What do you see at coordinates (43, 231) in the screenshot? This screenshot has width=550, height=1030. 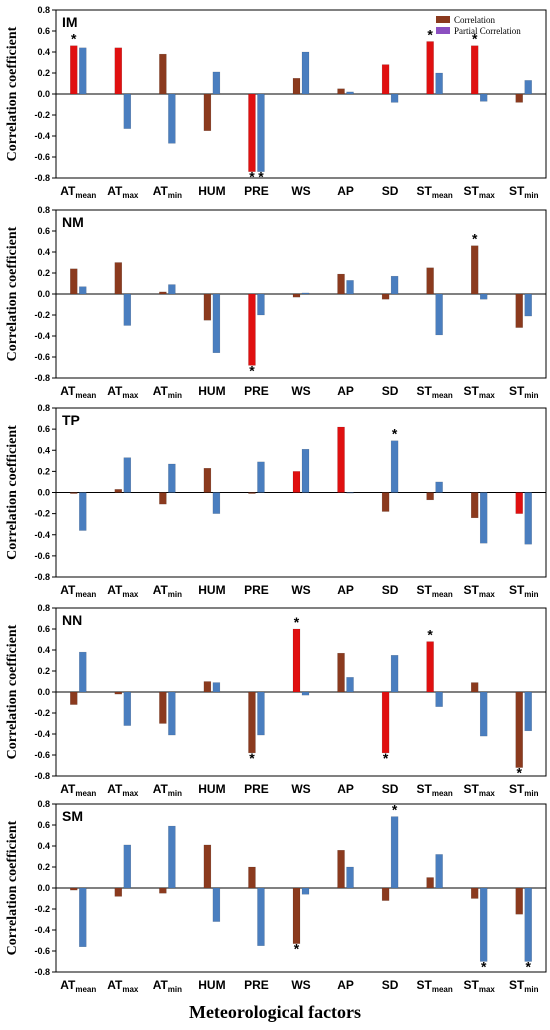 I see `y-tick-label: 0.6` at bounding box center [43, 231].